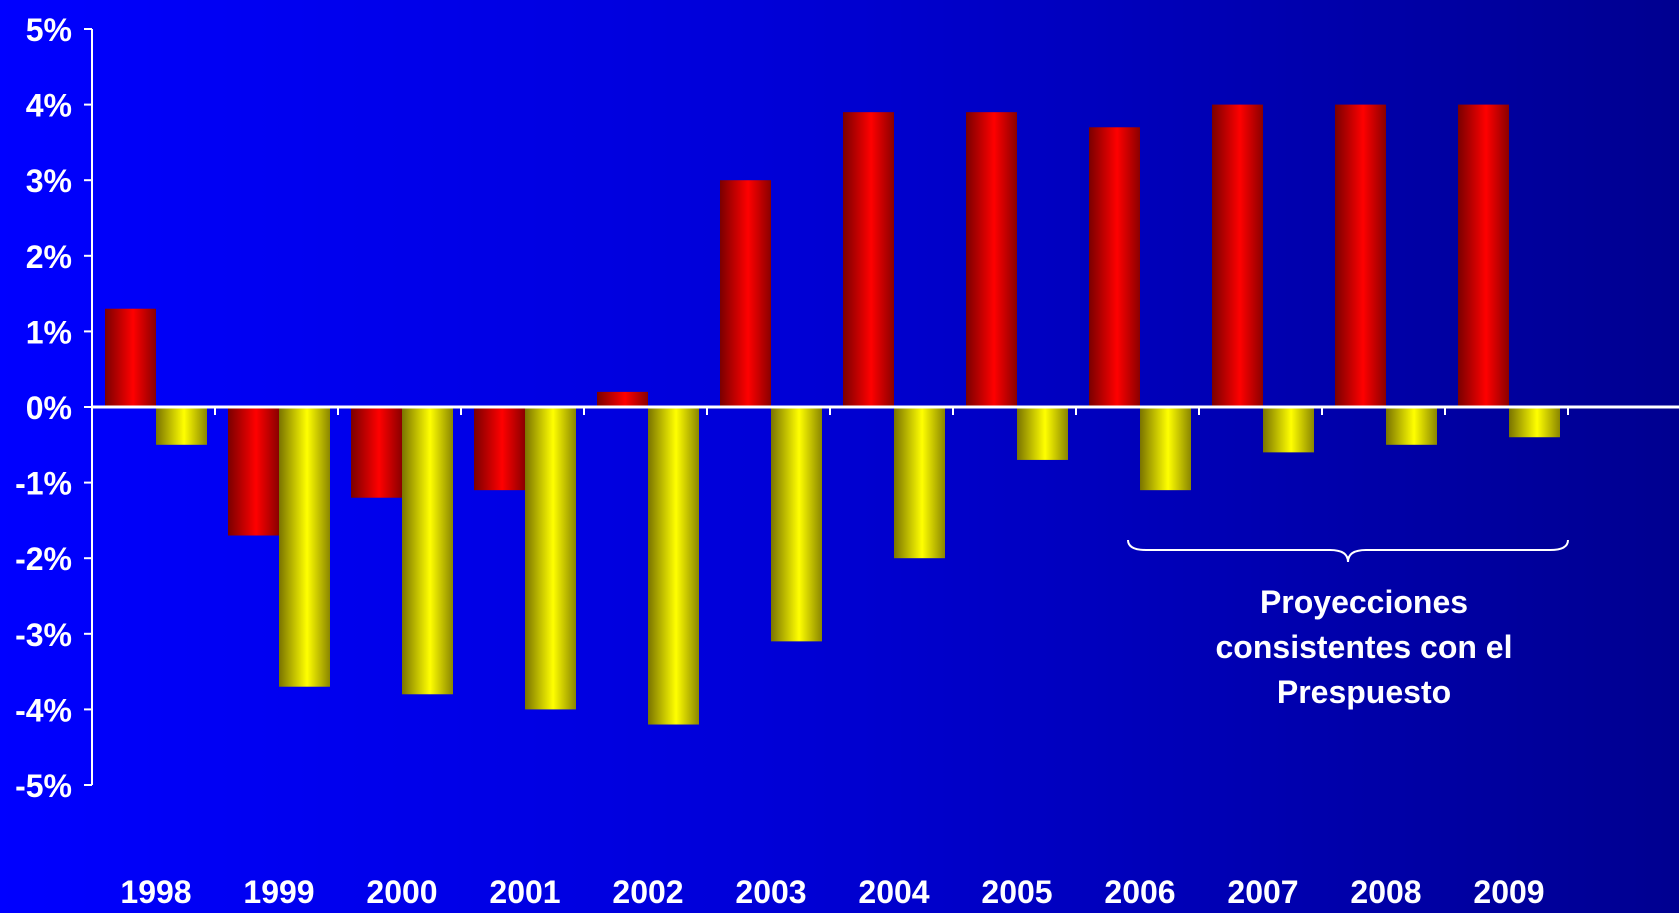  Describe the element at coordinates (991, 259) in the screenshot. I see `bar-red-2005` at that location.